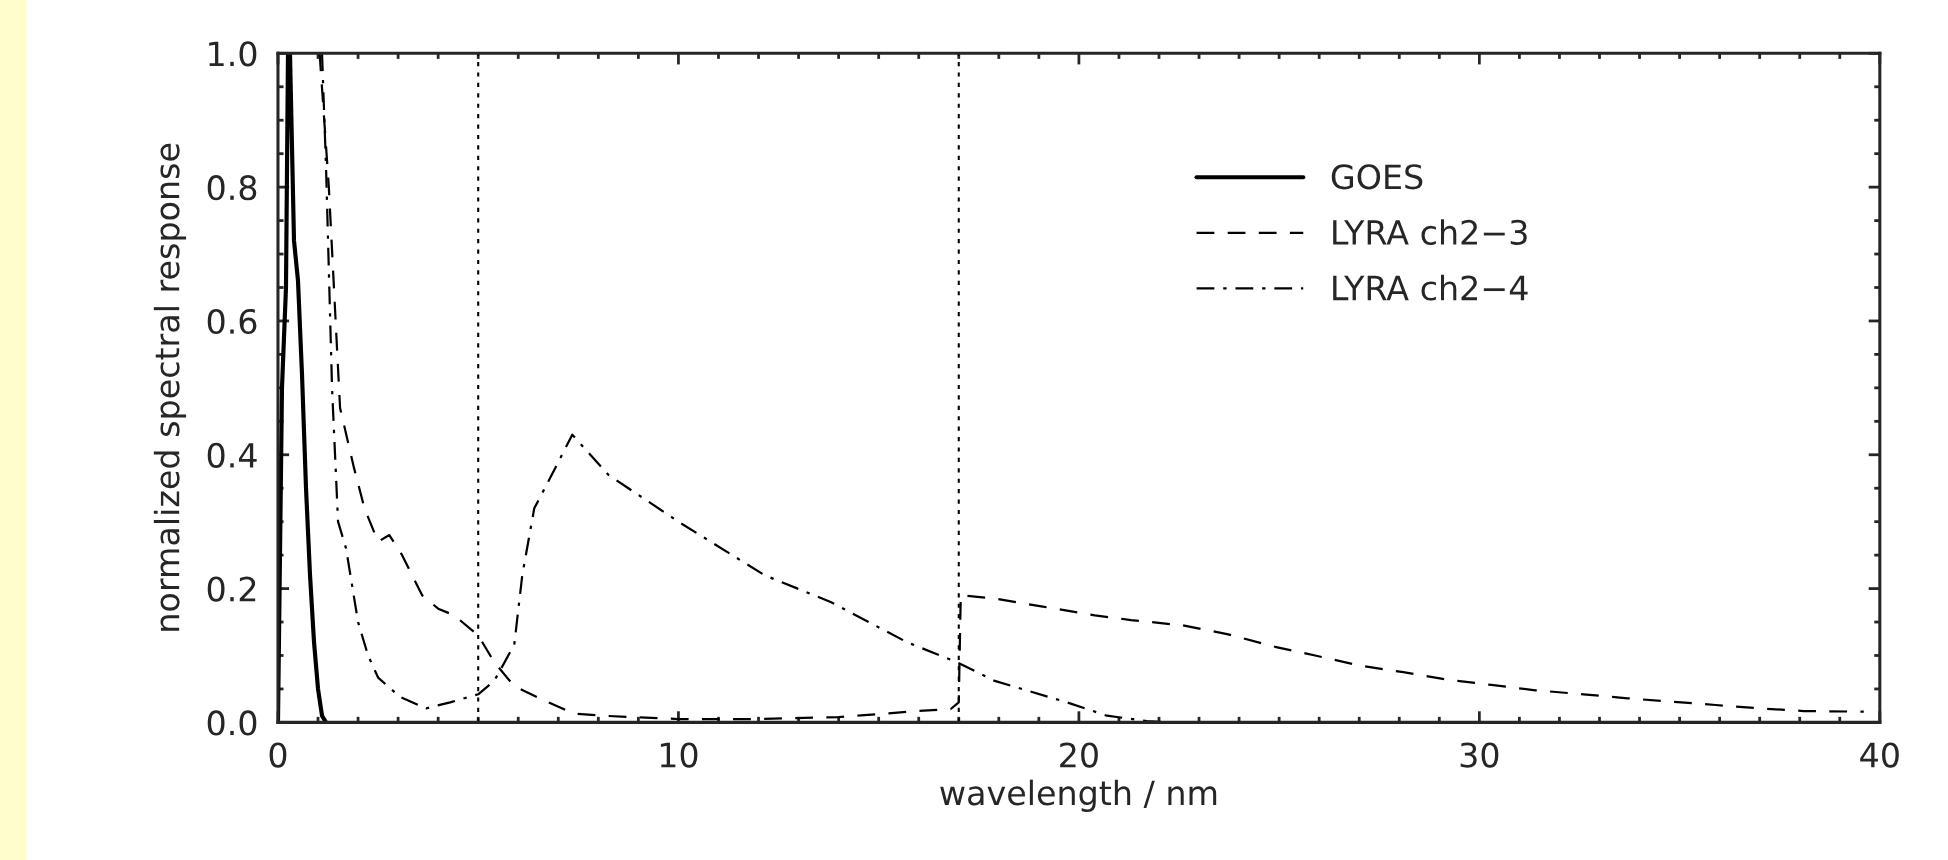 The height and width of the screenshot is (860, 1948). I want to click on legend-label: LYRA ch2−4, so click(1430, 287).